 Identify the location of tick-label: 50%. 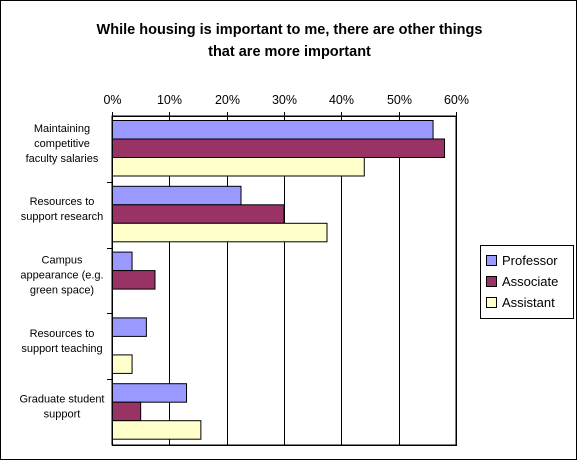
(399, 100).